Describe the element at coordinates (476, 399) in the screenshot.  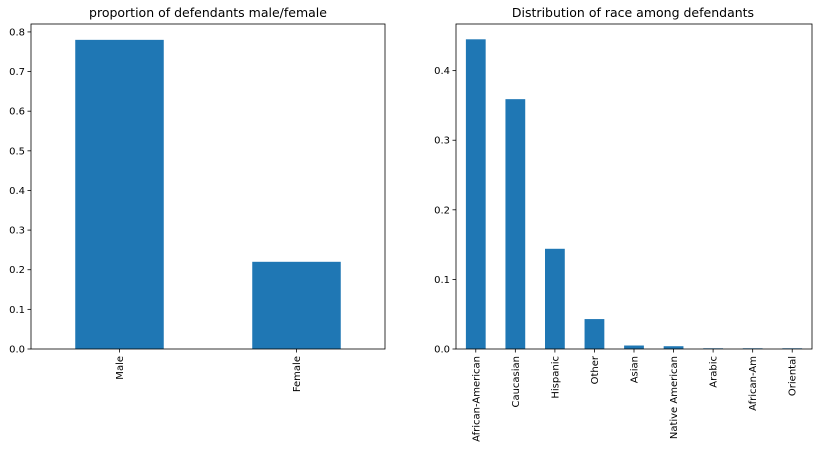
I see `x-tick-label: African-American` at that location.